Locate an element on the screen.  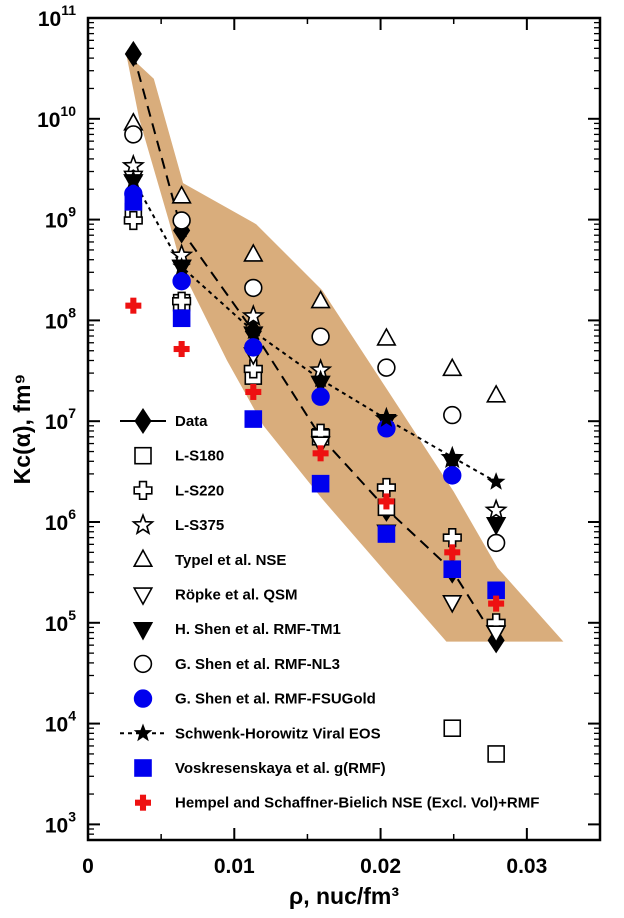
y-tick-label: 10⁵ is located at coordinates (60, 621).